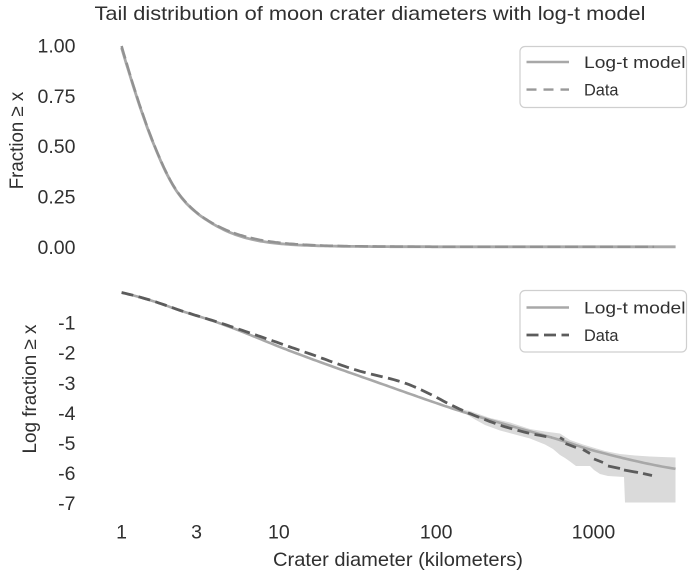  What do you see at coordinates (57, 97) in the screenshot?
I see `svg-text: 0.75` at bounding box center [57, 97].